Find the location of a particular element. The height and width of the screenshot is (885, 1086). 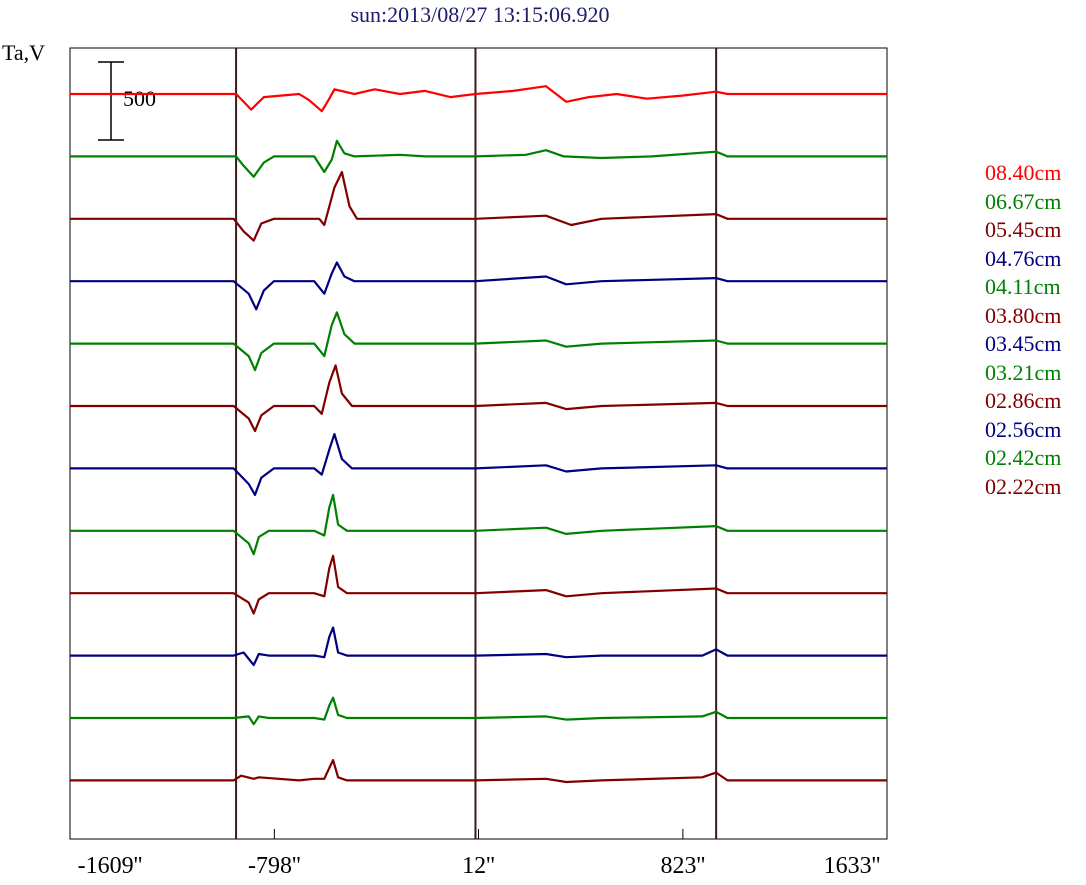

legend-entry: 08.40cm is located at coordinates (1023, 172).